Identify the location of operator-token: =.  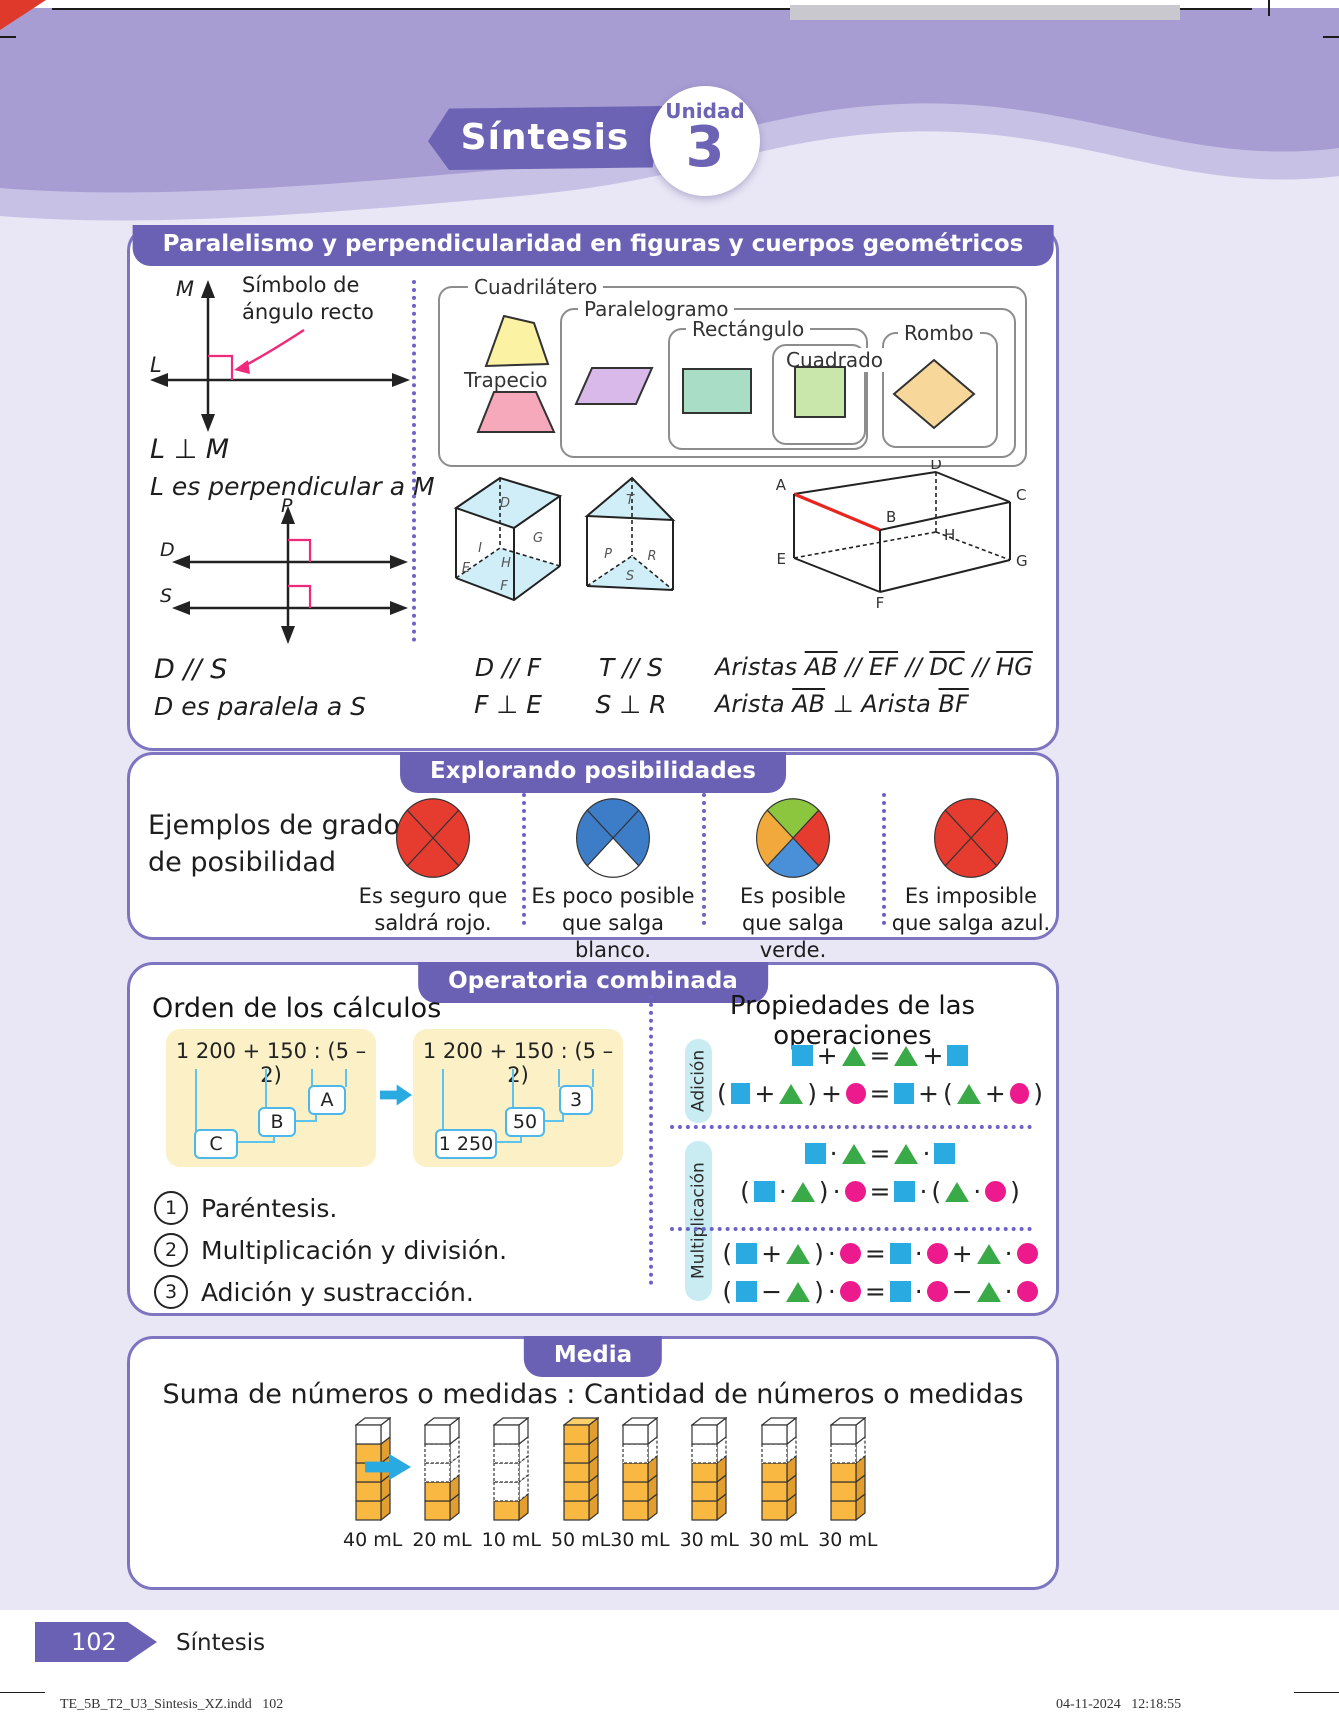
(875, 1253).